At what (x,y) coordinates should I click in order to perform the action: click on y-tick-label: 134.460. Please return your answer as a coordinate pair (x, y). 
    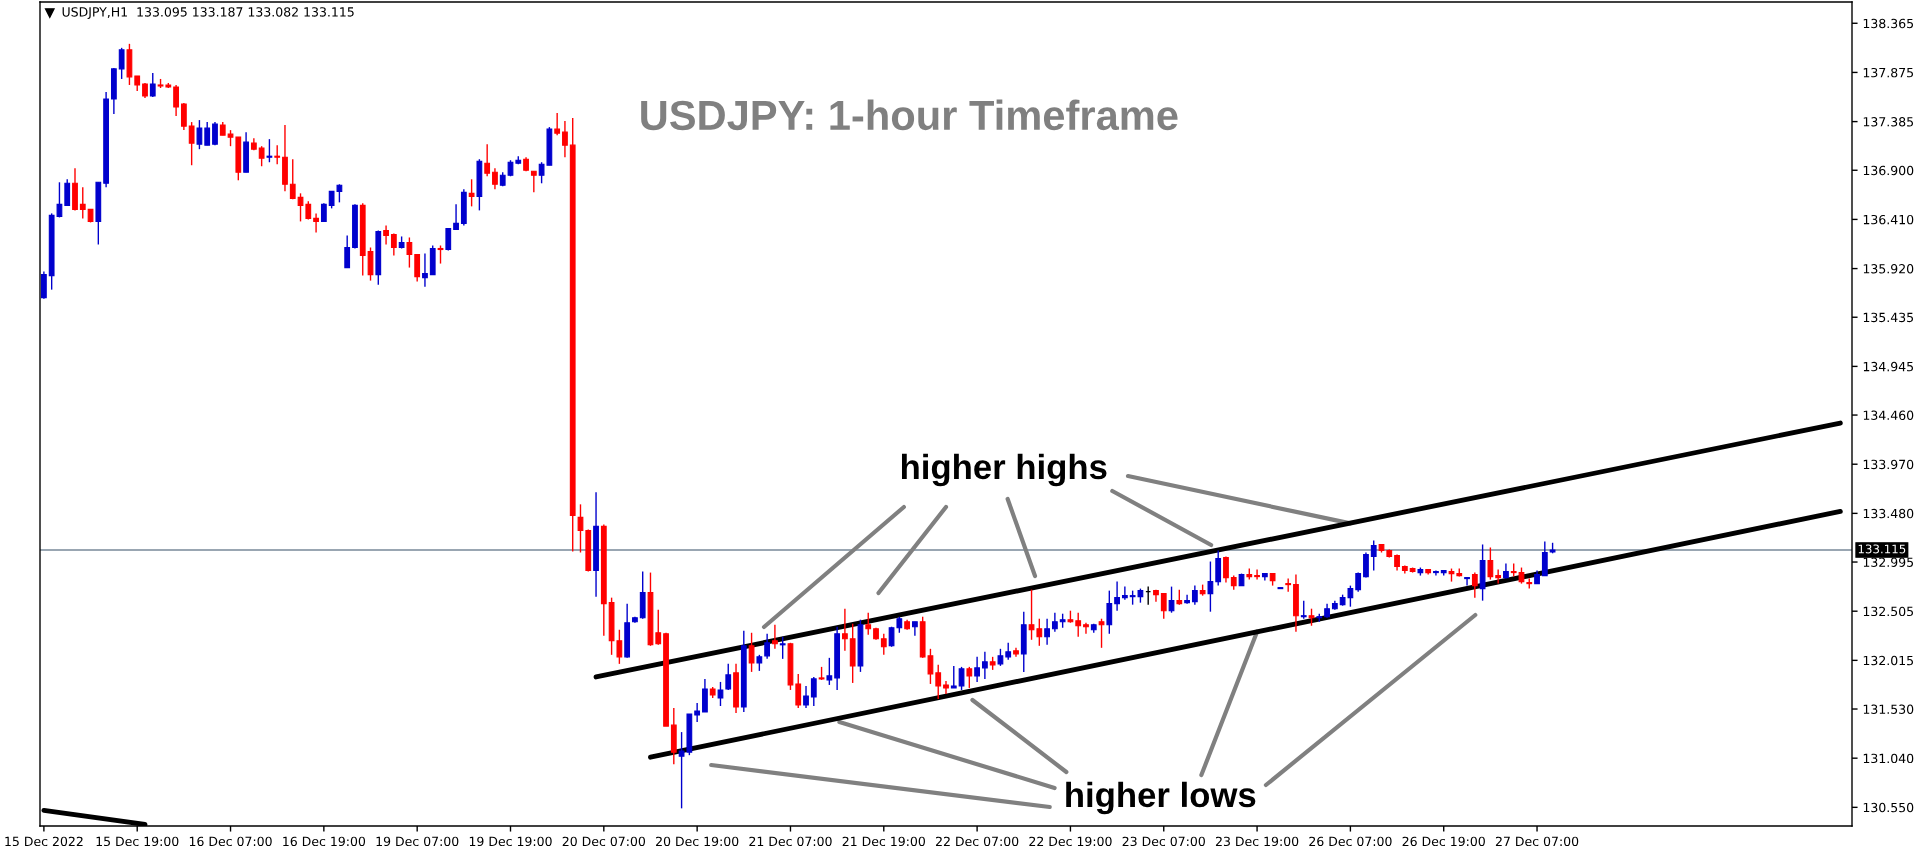
    Looking at the image, I should click on (1888, 415).